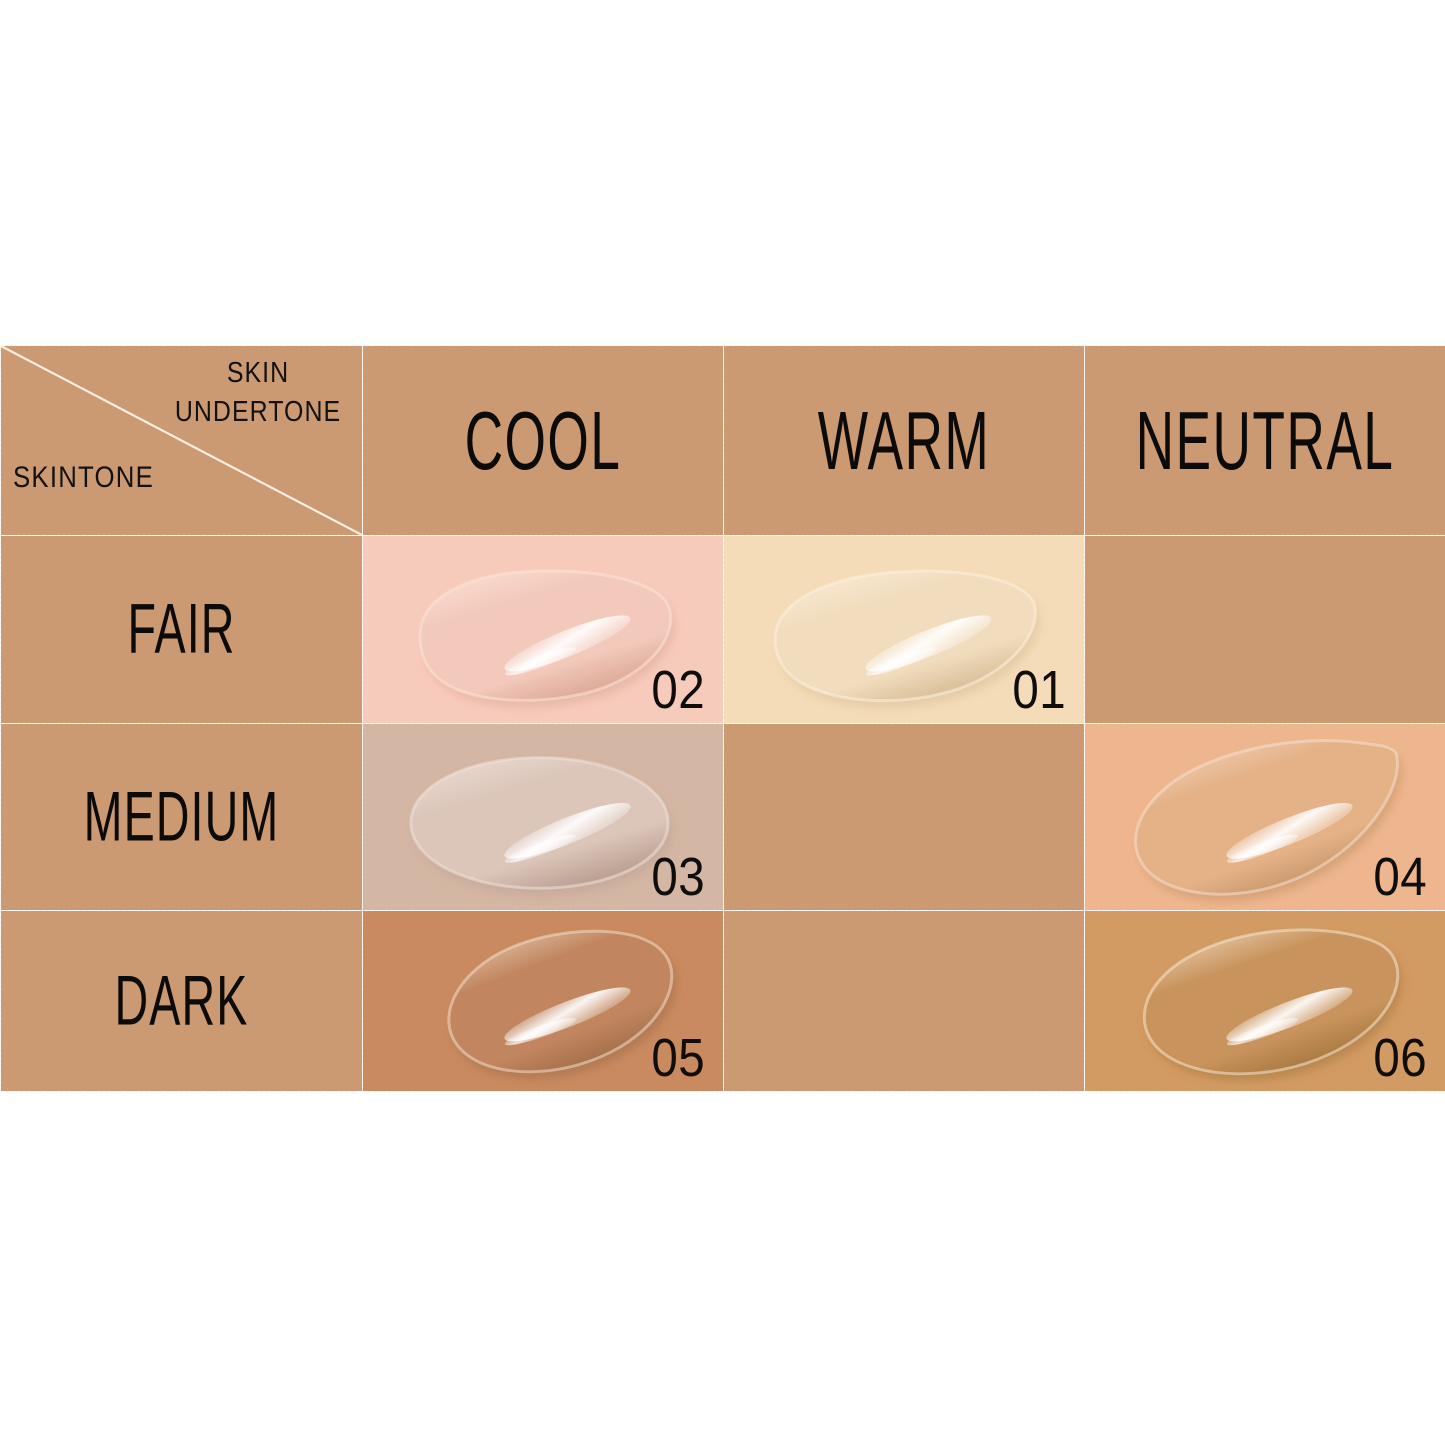 The image size is (1445, 1445). I want to click on row-header-label: FAIR, so click(181, 629).